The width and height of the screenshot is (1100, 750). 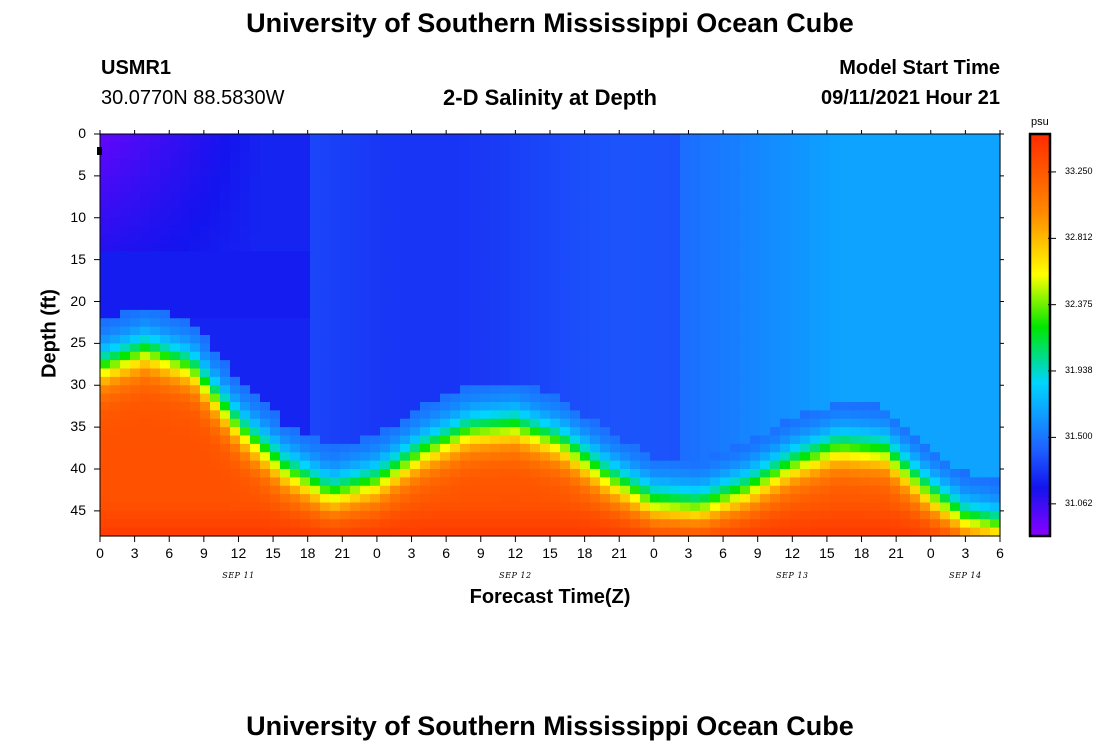 What do you see at coordinates (1079, 170) in the screenshot?
I see `colorbar-label: 33.250` at bounding box center [1079, 170].